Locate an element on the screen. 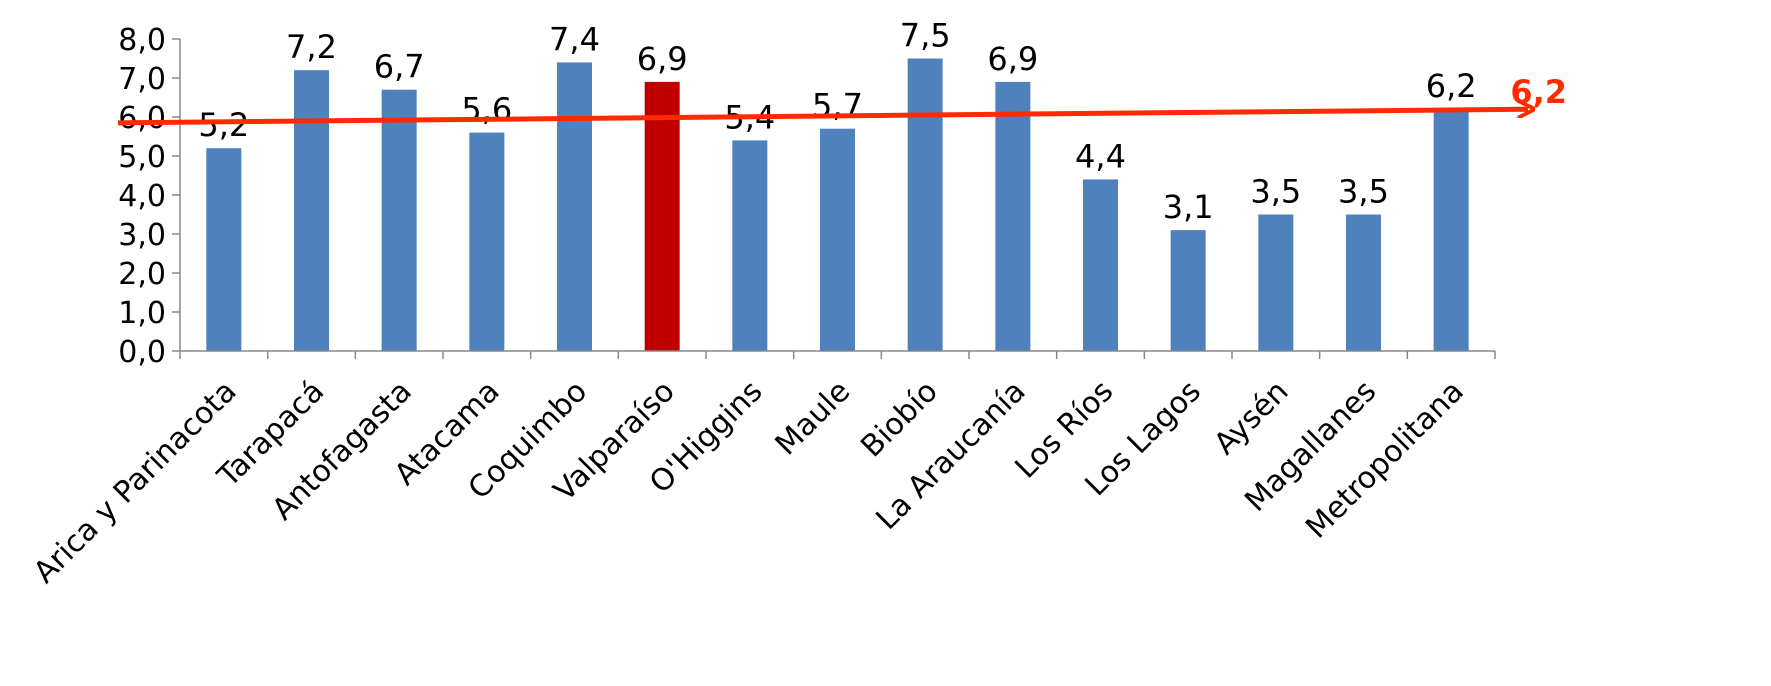  y-axis-ticks: 0,0 1,0 2,0 3,0 4,0 5,0 6,0 7,0 8,0 is located at coordinates (149, 196).